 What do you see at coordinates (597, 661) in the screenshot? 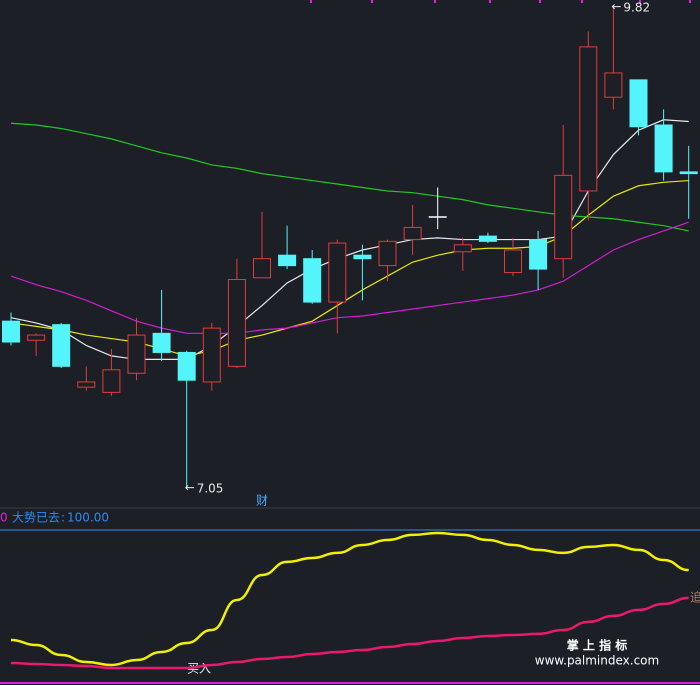
I see `watermark-url: www.palmindex.com` at bounding box center [597, 661].